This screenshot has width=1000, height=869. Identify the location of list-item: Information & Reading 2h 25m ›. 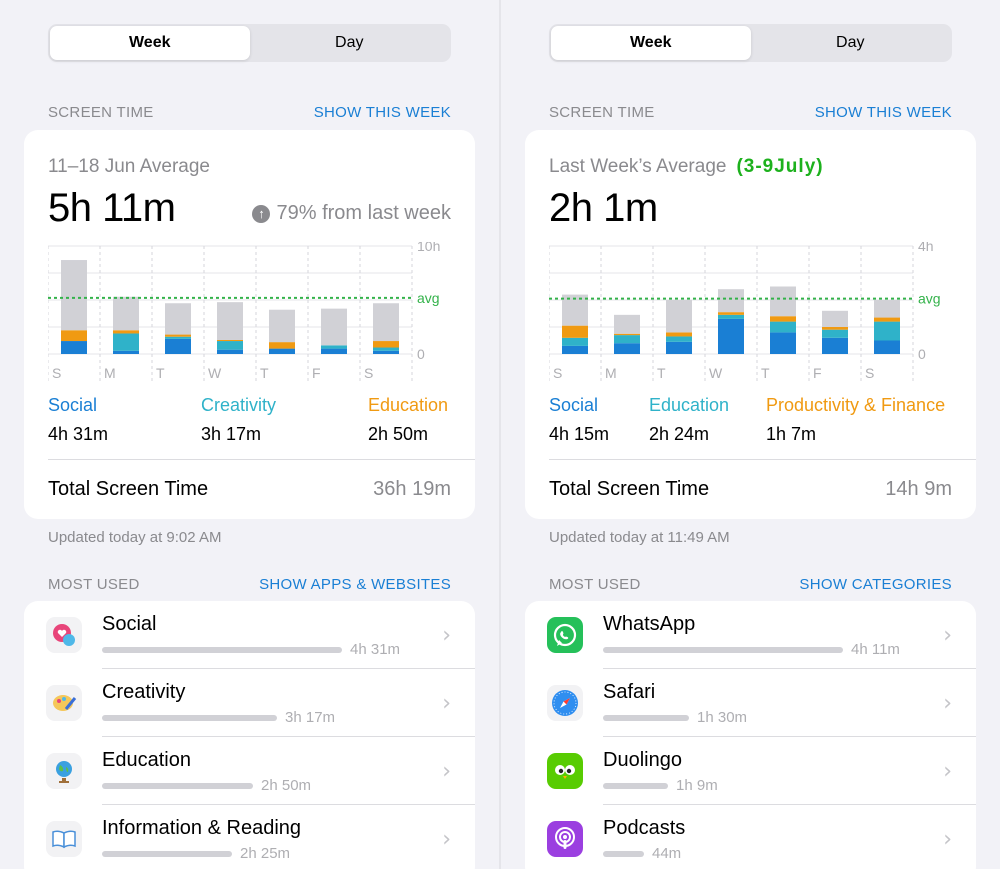
(249, 837).